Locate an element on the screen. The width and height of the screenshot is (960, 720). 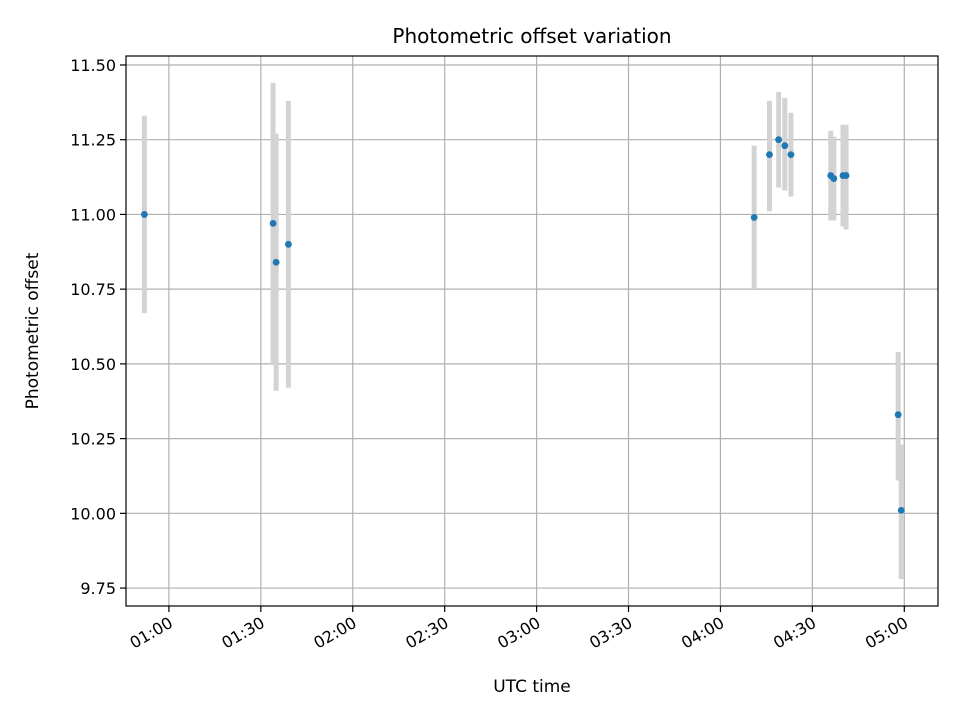
x-axis-label: UTC time is located at coordinates (532, 687).